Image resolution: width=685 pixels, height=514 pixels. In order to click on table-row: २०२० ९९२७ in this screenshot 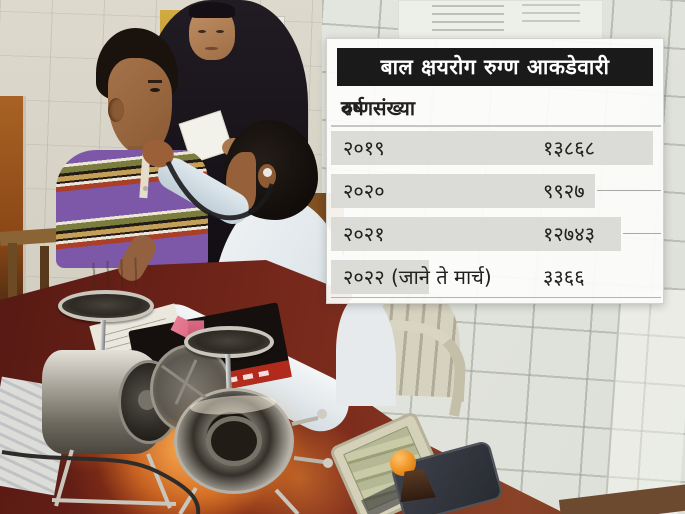, I will do `click(496, 191)`.